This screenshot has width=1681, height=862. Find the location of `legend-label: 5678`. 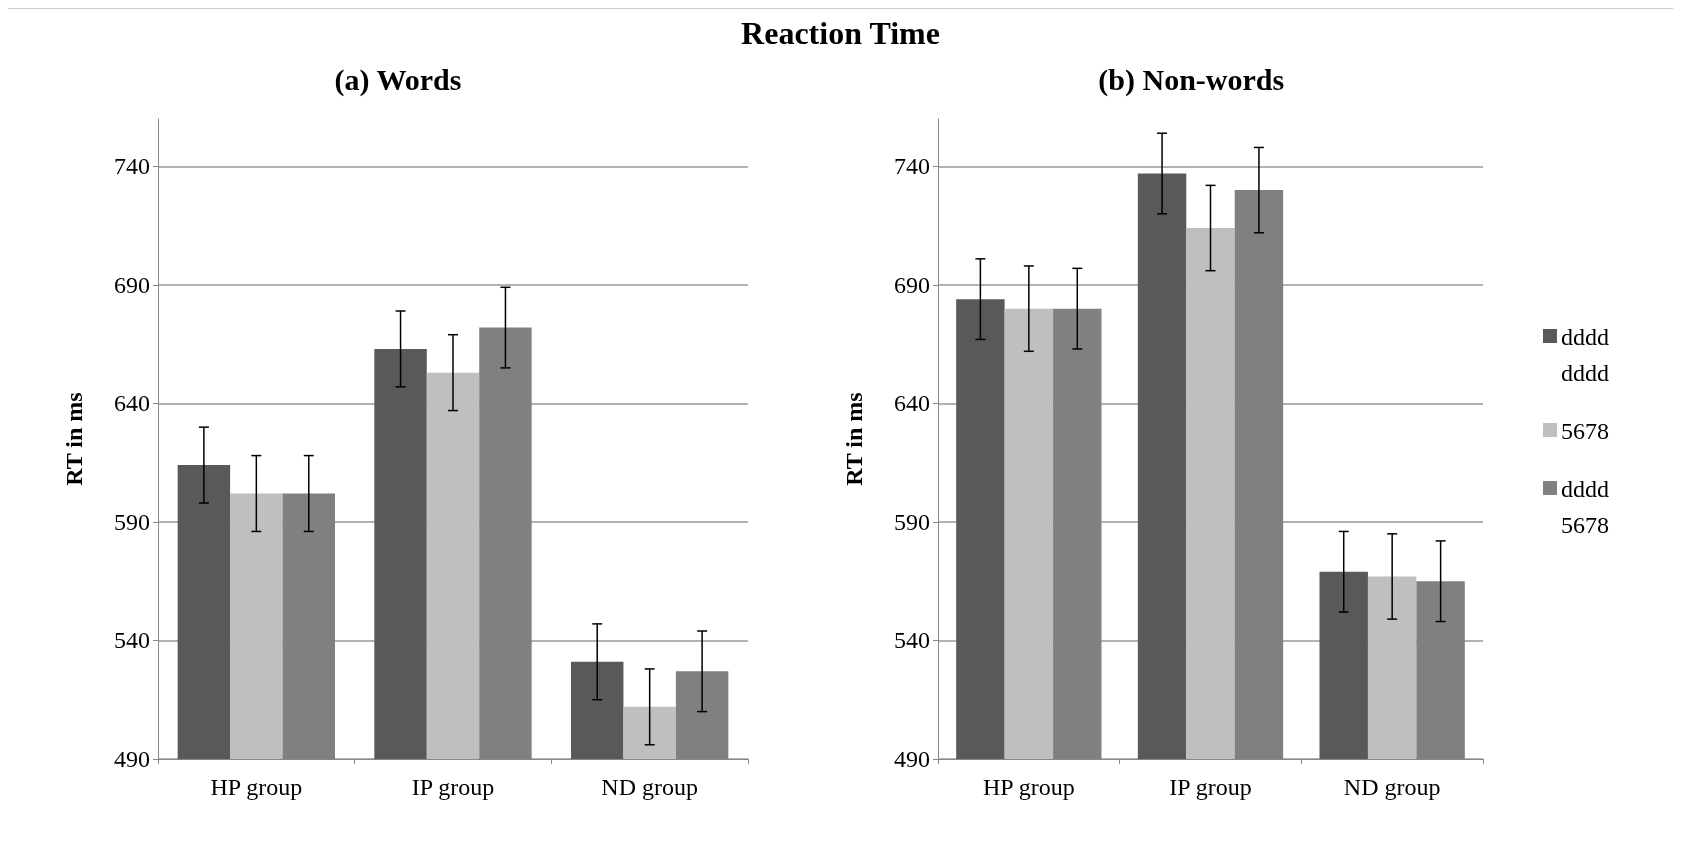

legend-label: 5678 is located at coordinates (1585, 431).